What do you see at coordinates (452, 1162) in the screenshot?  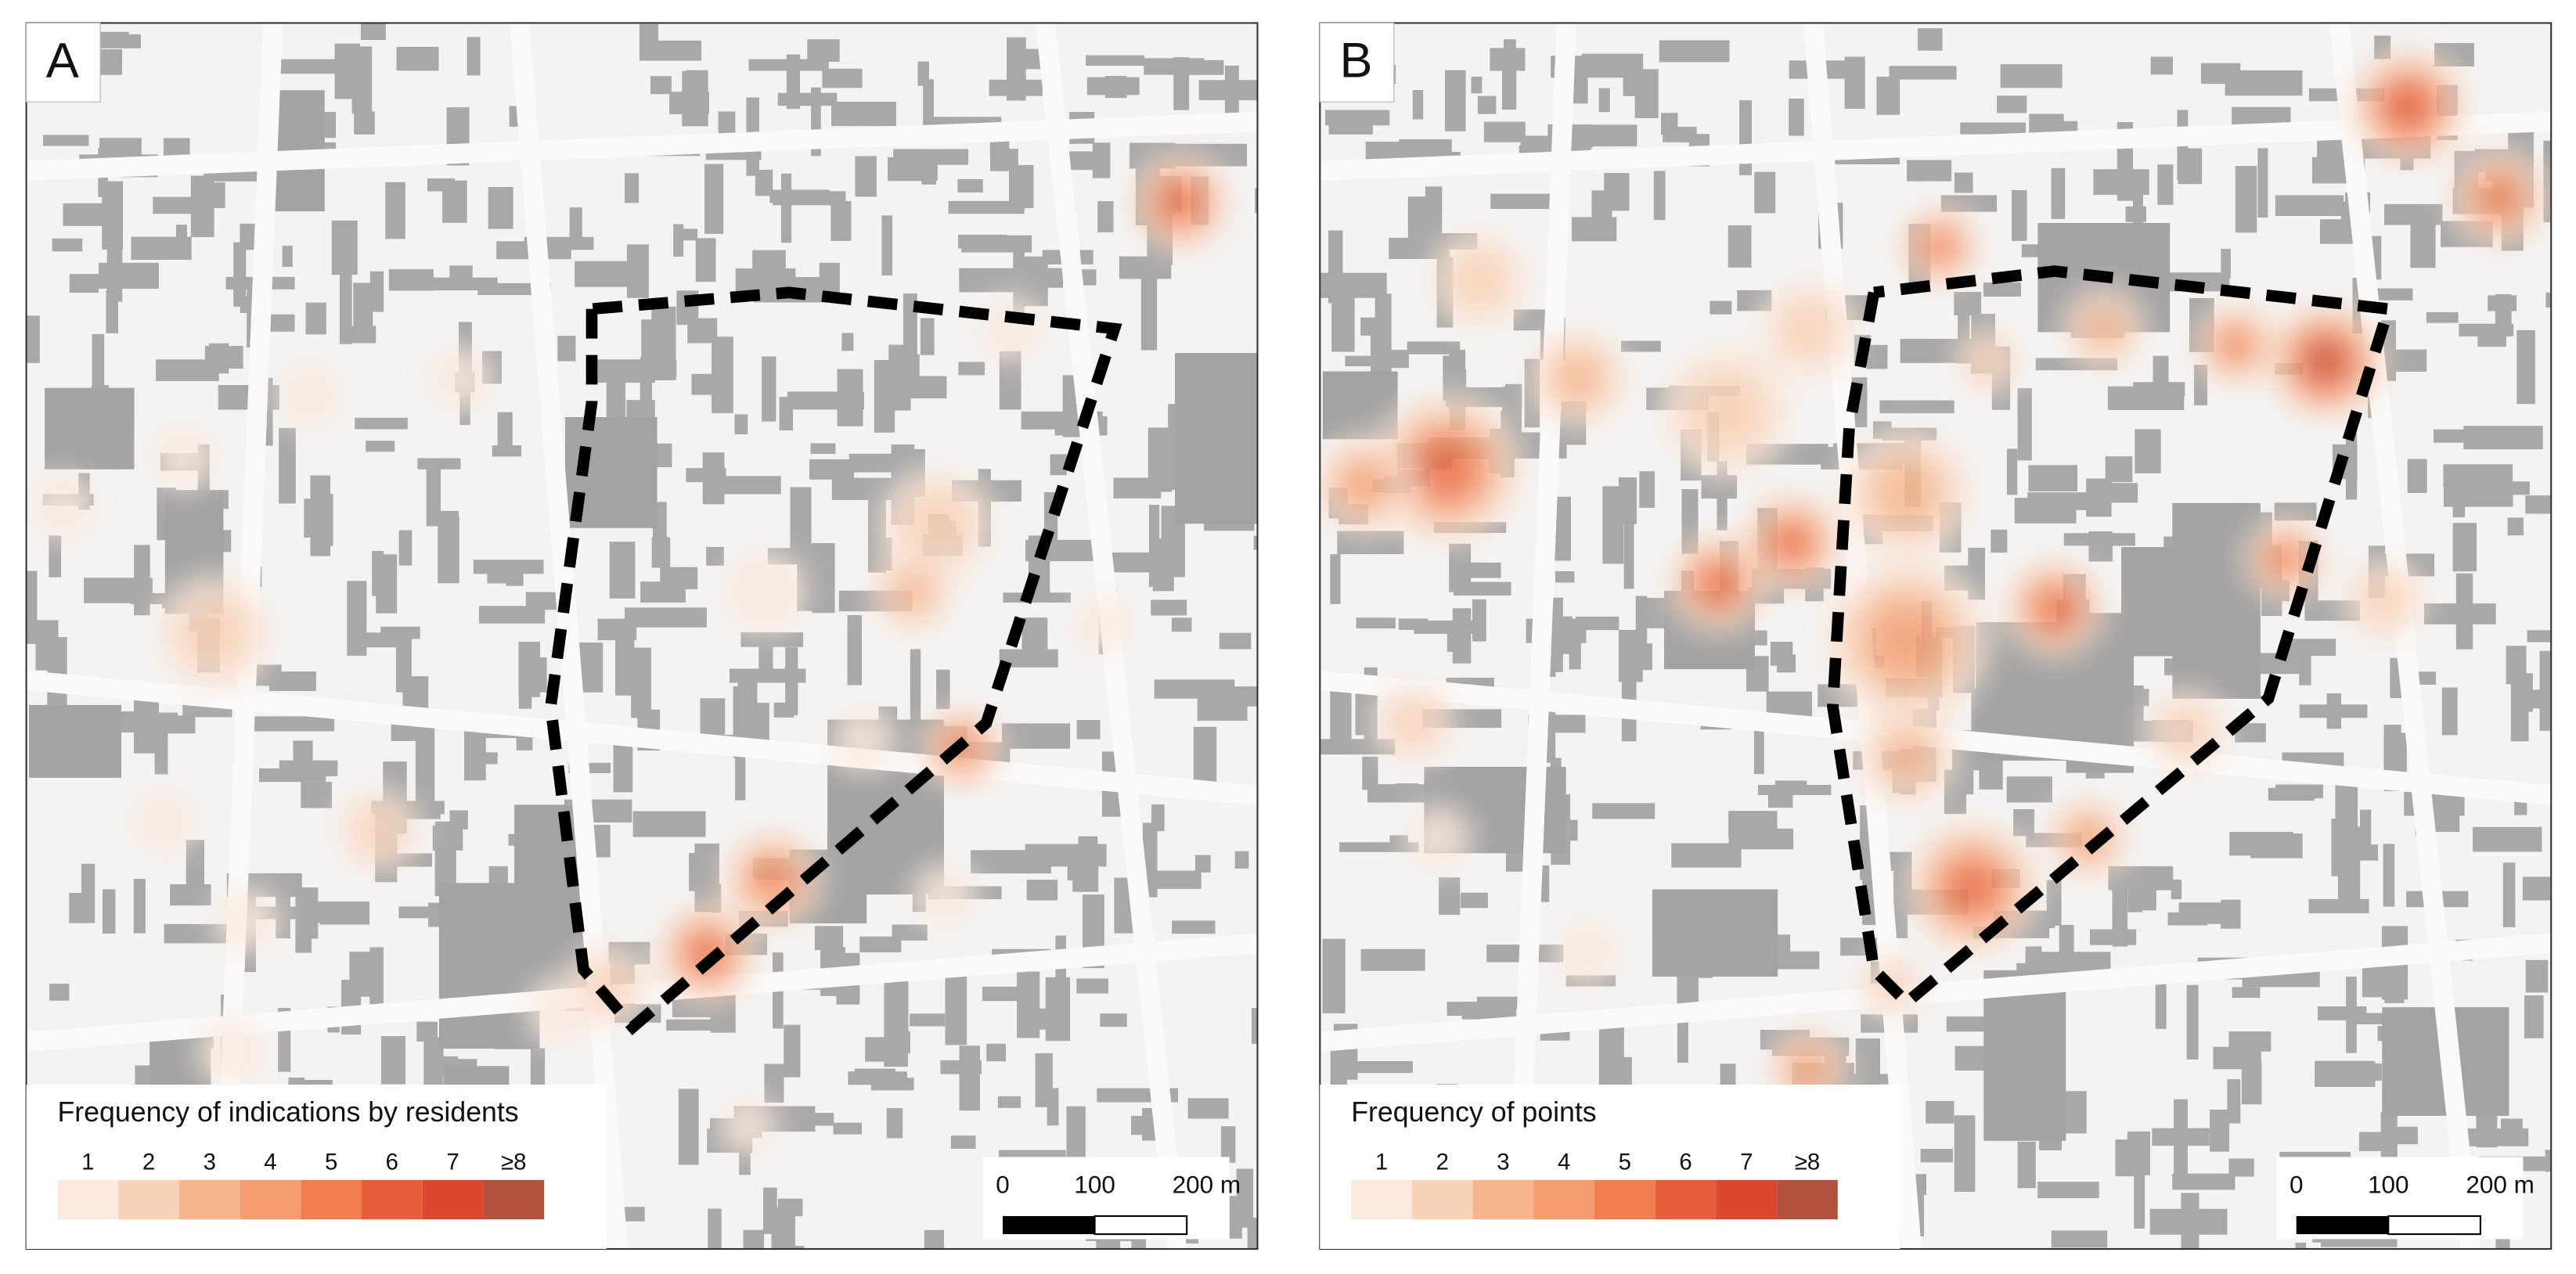 I see `legend-class-label: 7` at bounding box center [452, 1162].